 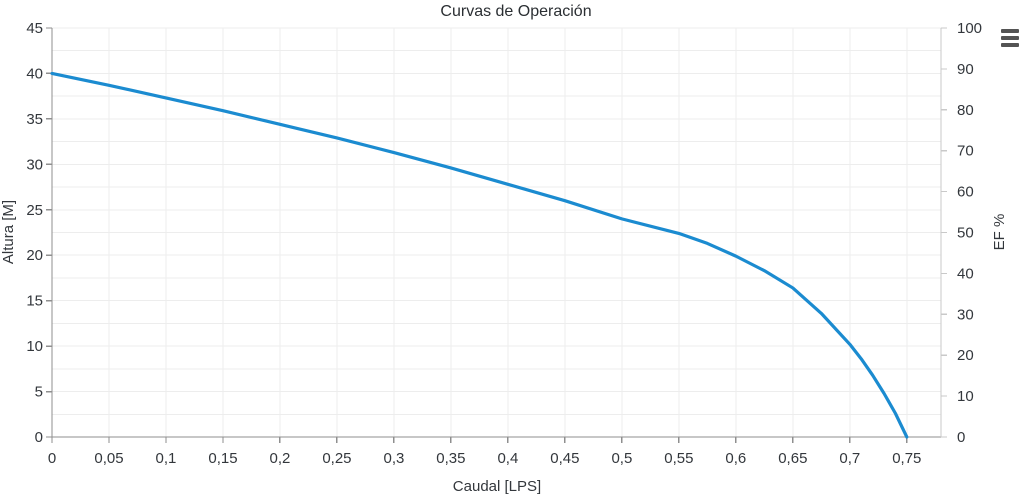 What do you see at coordinates (849, 458) in the screenshot?
I see `x-axis-tick-label: 0,7` at bounding box center [849, 458].